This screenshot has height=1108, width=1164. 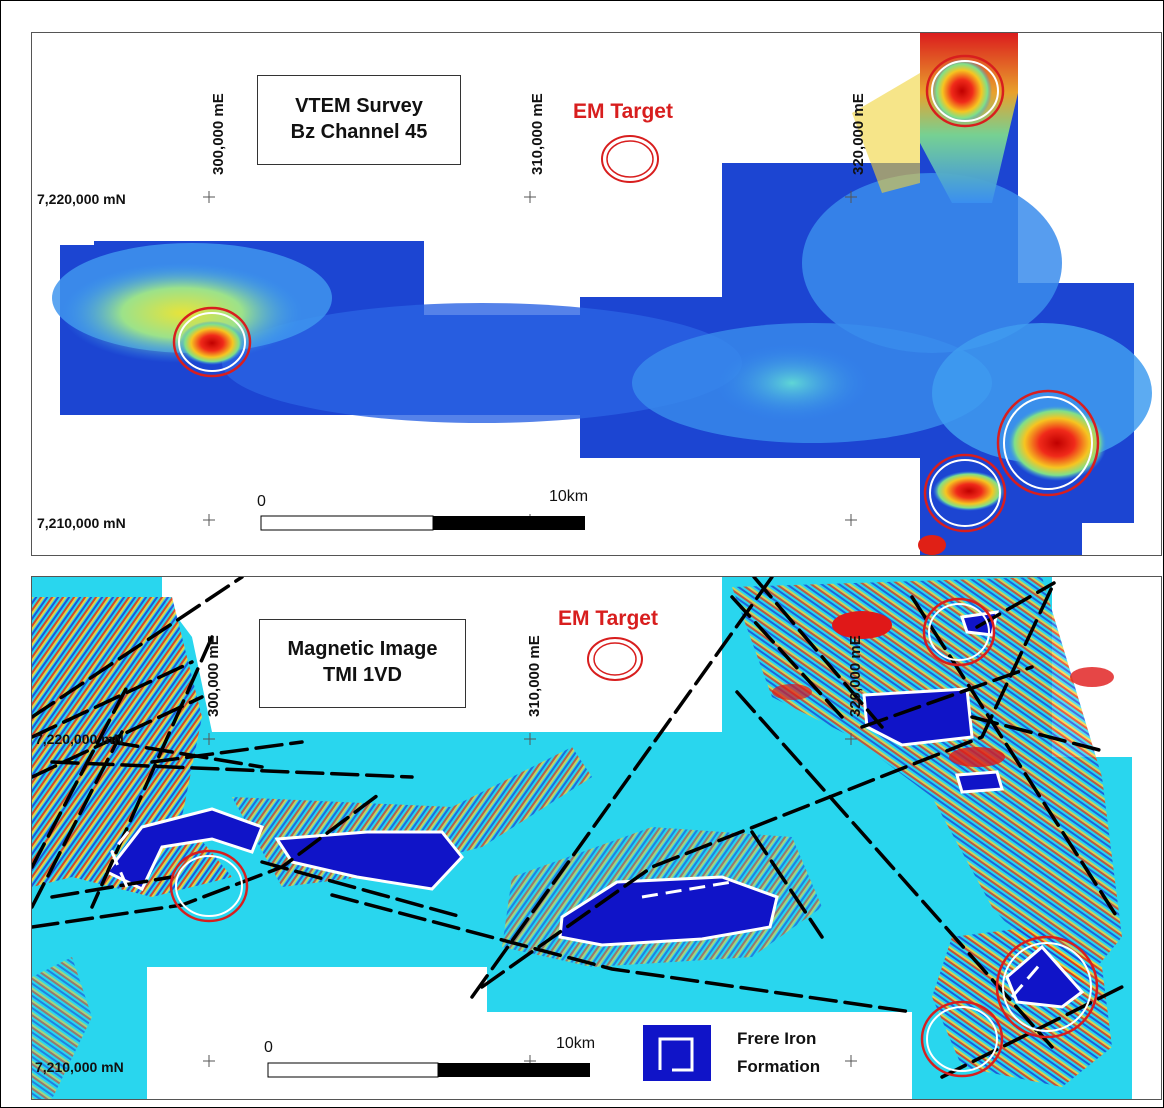 I want to click on iron-formation-legend-swatch, so click(x=677, y=1053).